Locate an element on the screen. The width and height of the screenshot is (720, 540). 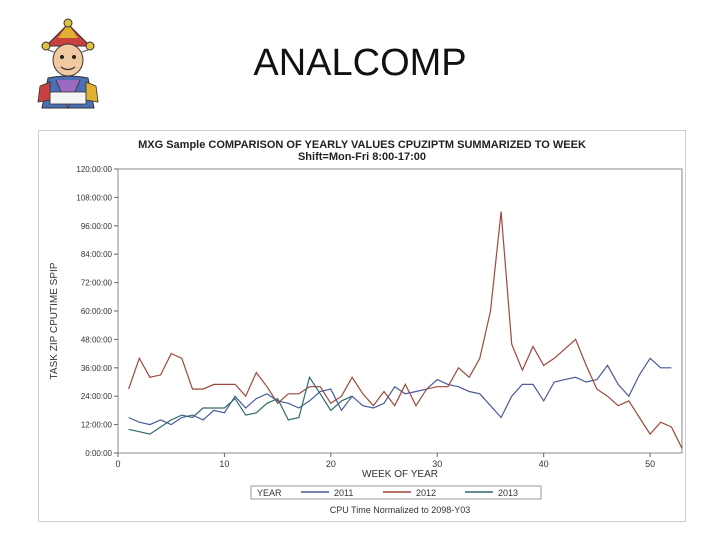
y-tick-label: 120:00:00 is located at coordinates (94, 169).